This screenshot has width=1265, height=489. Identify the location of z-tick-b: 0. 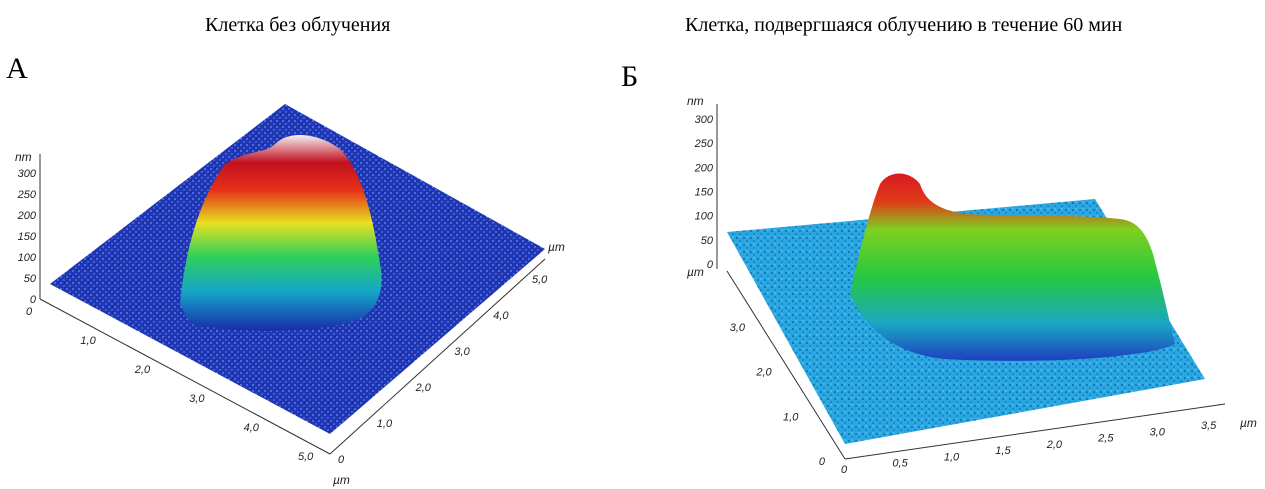
(710, 265).